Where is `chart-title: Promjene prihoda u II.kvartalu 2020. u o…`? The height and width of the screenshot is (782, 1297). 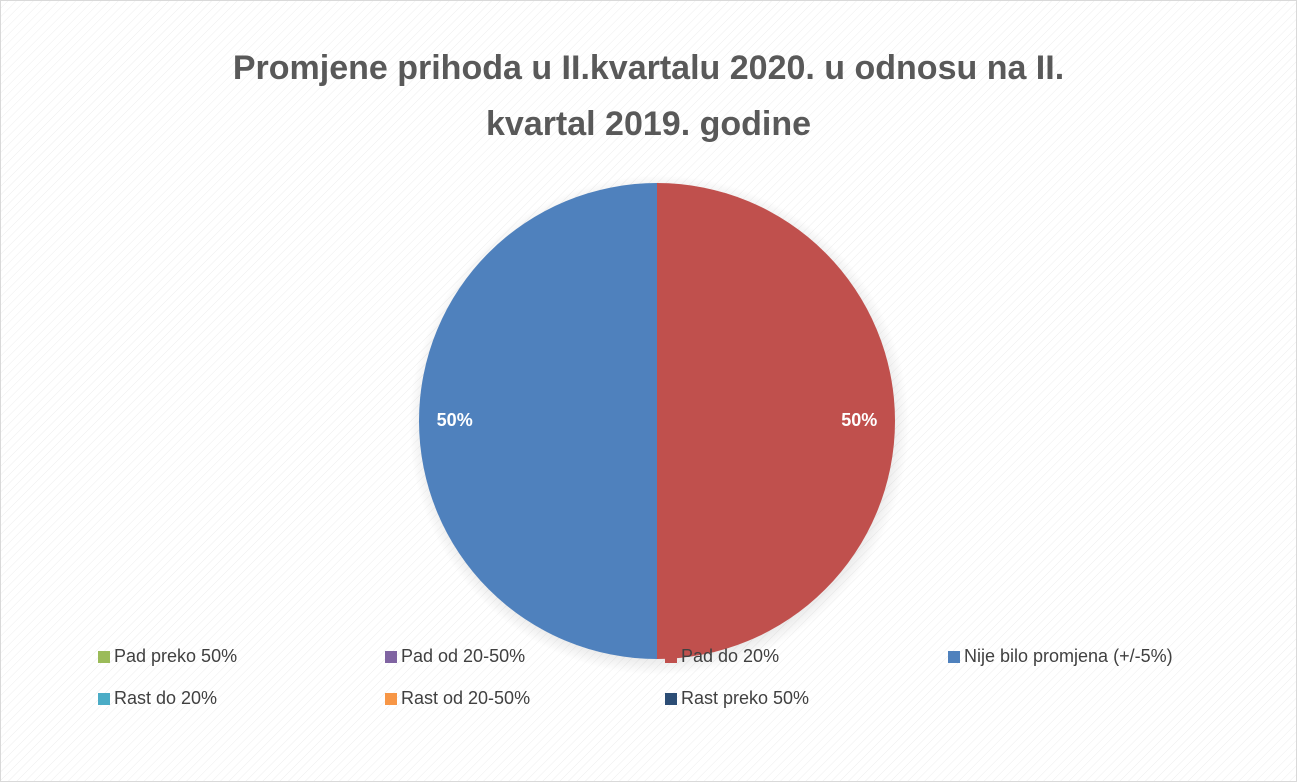
chart-title: Promjene prihoda u II.kvartalu 2020. u o… is located at coordinates (648, 96).